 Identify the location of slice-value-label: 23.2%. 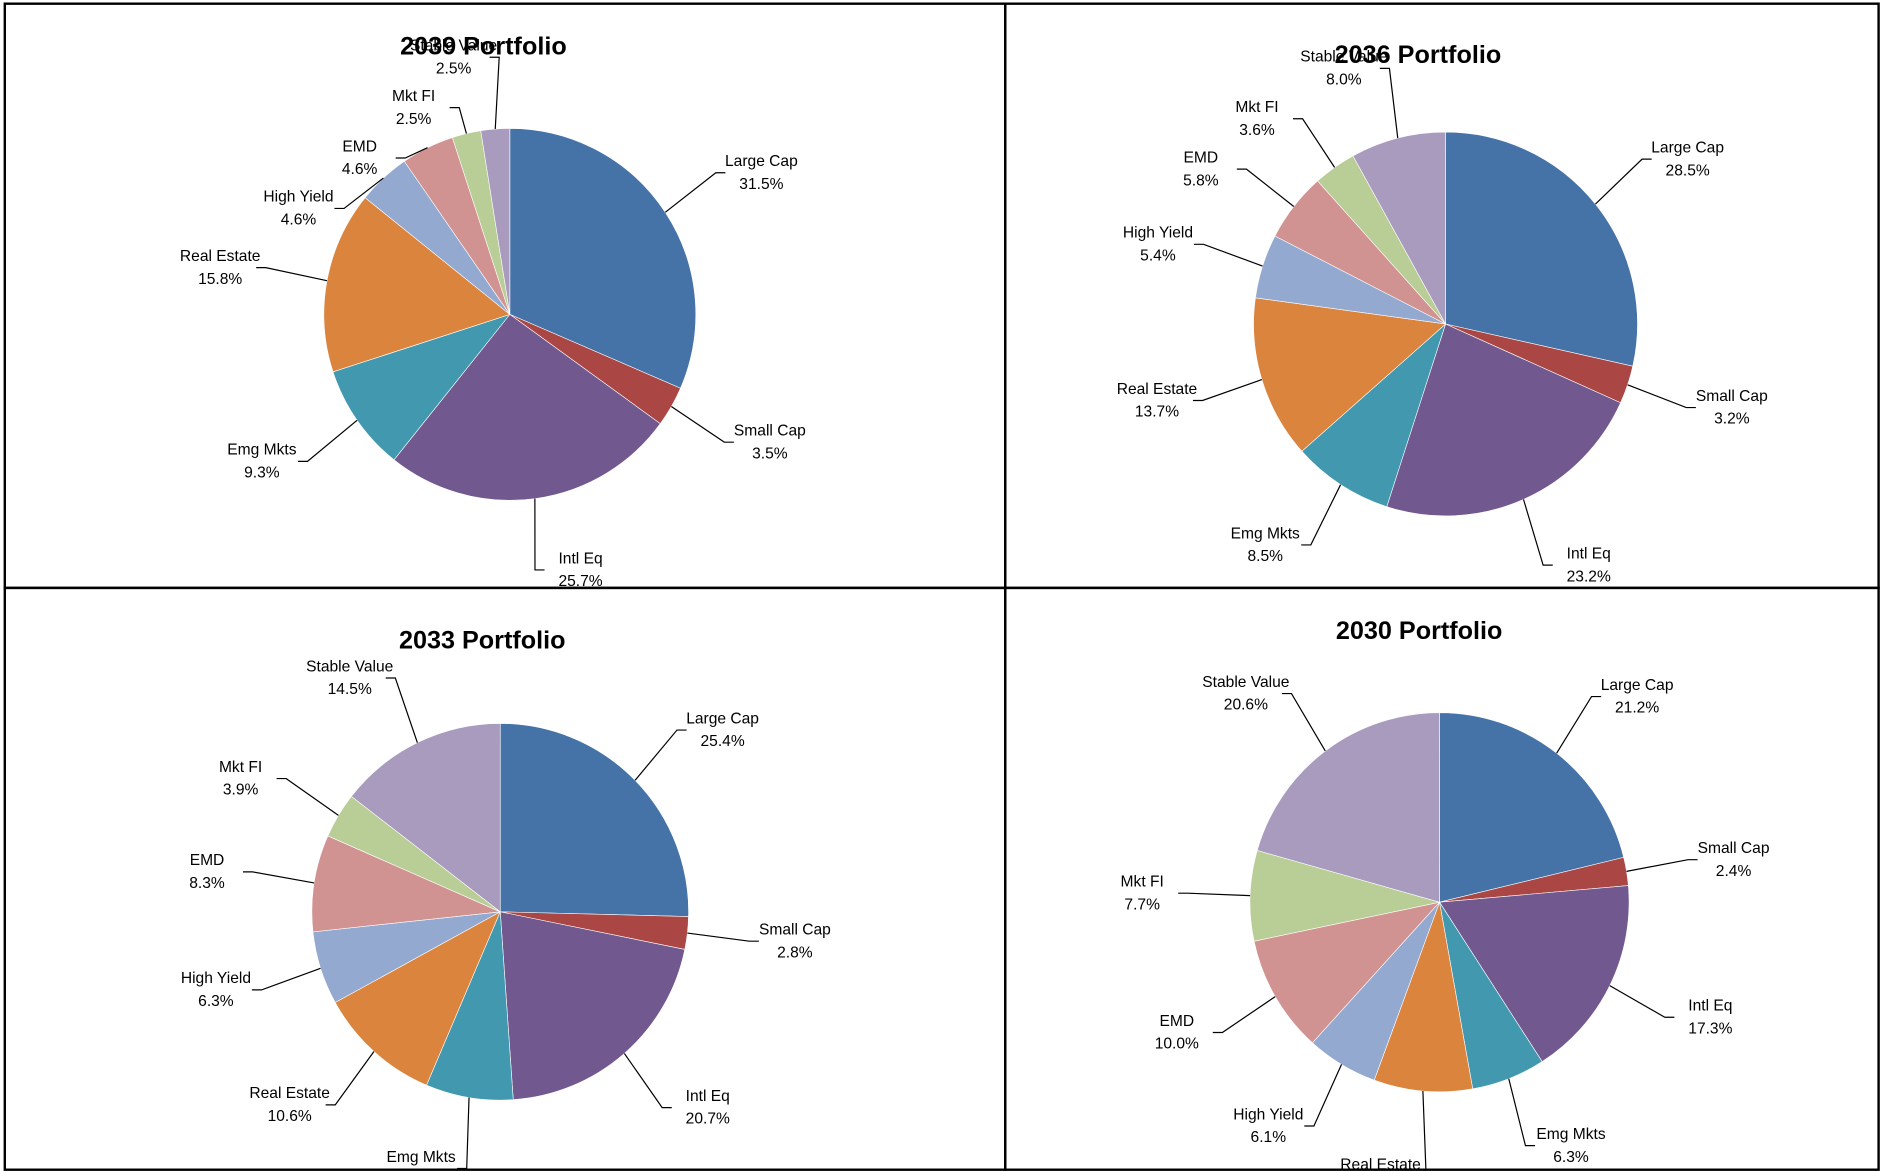
(1589, 576).